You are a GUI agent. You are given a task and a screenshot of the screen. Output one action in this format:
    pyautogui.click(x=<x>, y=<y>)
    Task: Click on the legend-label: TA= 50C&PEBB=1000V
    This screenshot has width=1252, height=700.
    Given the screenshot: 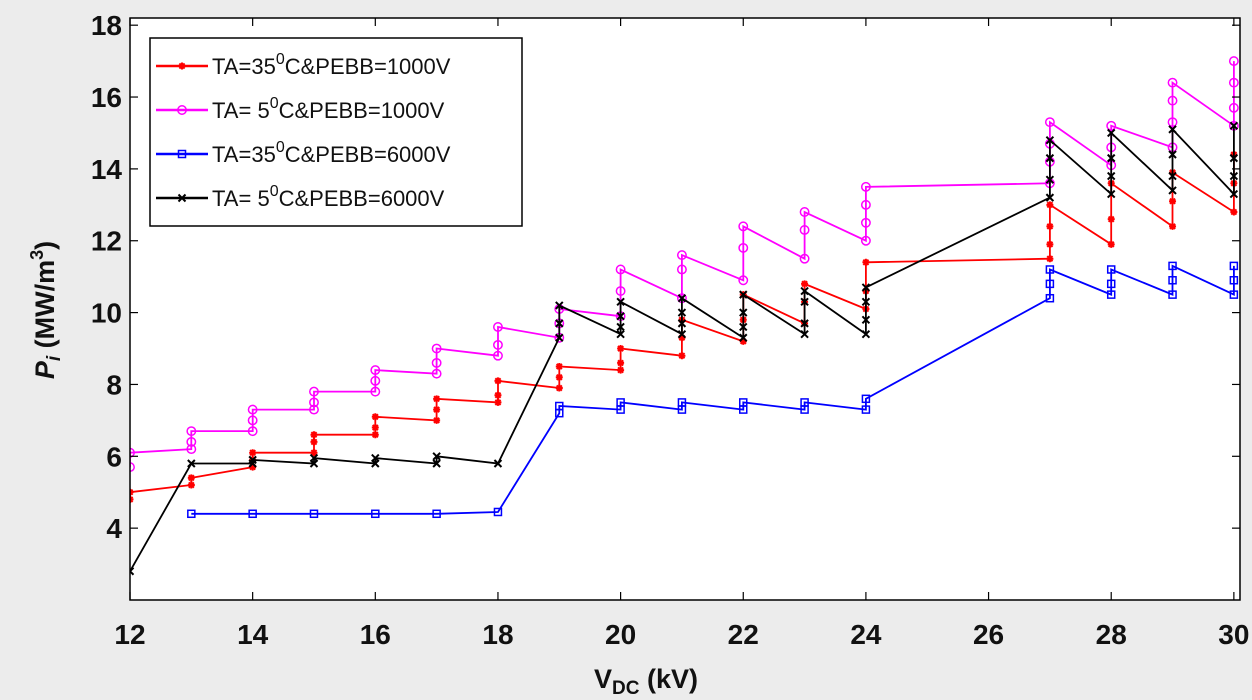 What is the action you would take?
    pyautogui.click(x=328, y=109)
    